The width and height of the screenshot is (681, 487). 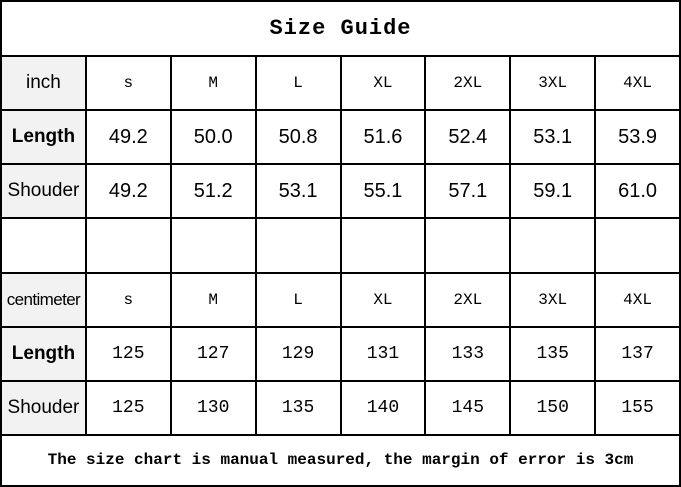 I want to click on value-cell: 129, so click(x=298, y=353).